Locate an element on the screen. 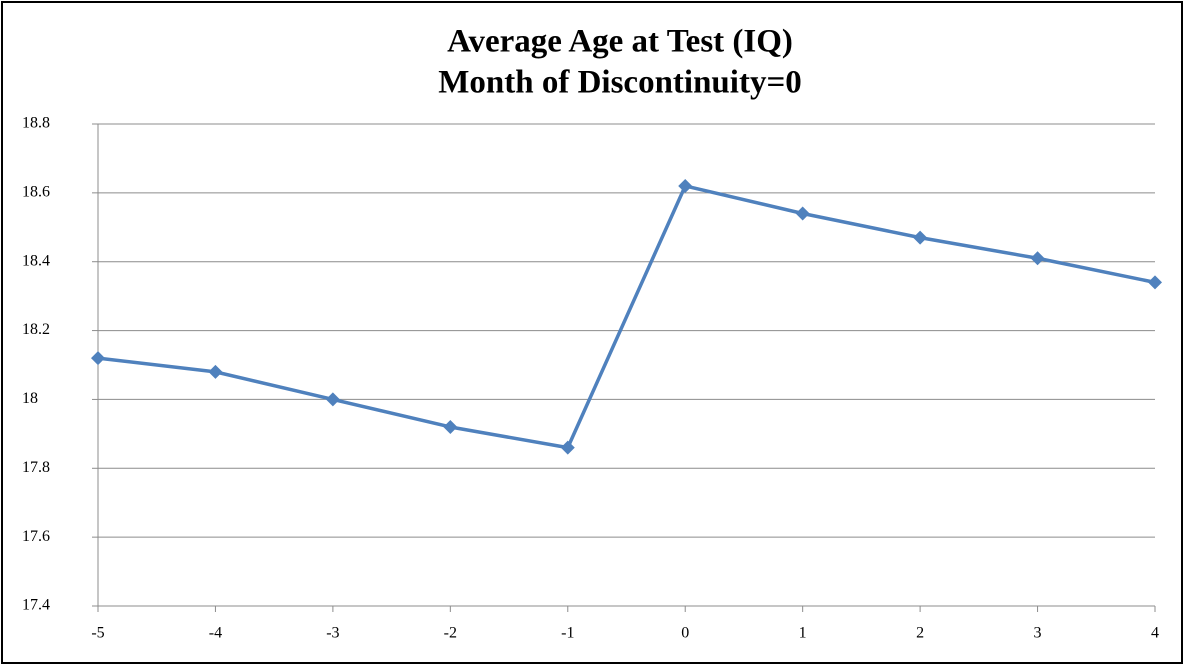 The height and width of the screenshot is (666, 1185). y-tick-label: 18.6 is located at coordinates (36, 192).